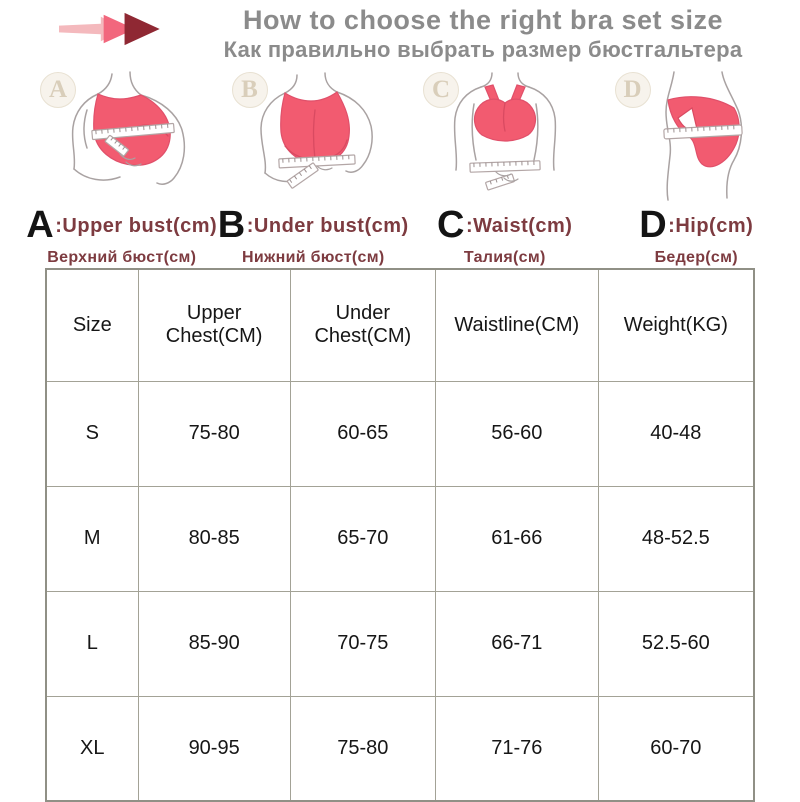  Describe the element at coordinates (362, 433) in the screenshot. I see `cell-s-under-chest: 60-65` at that location.